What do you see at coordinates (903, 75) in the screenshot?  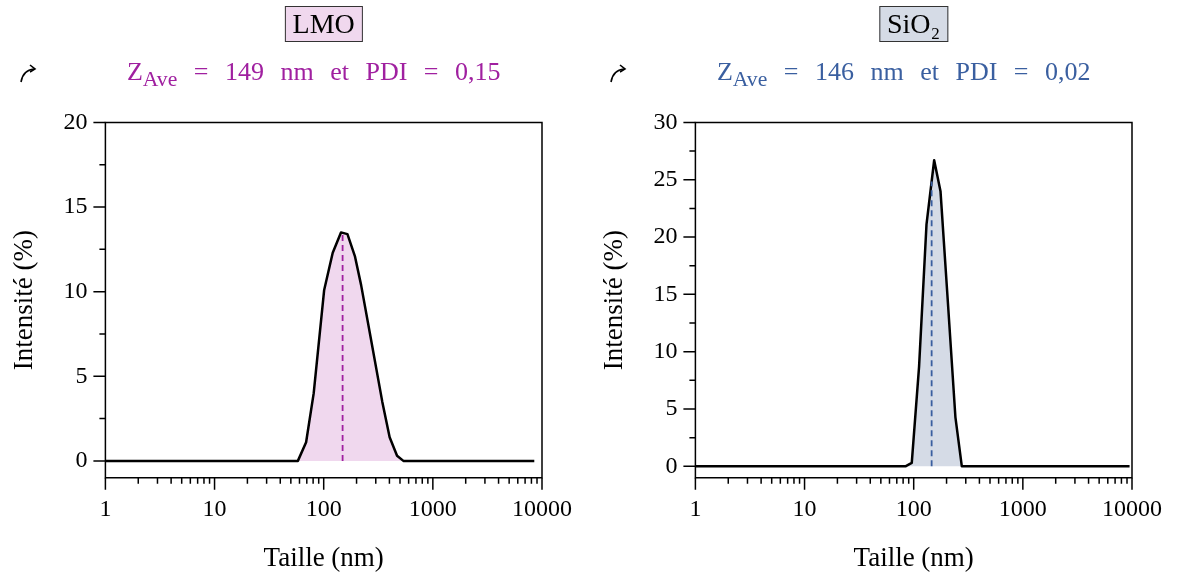 I see `chart-subtitle: Z$_{Ave}$ = 146 nm et PDI = 0,02` at bounding box center [903, 75].